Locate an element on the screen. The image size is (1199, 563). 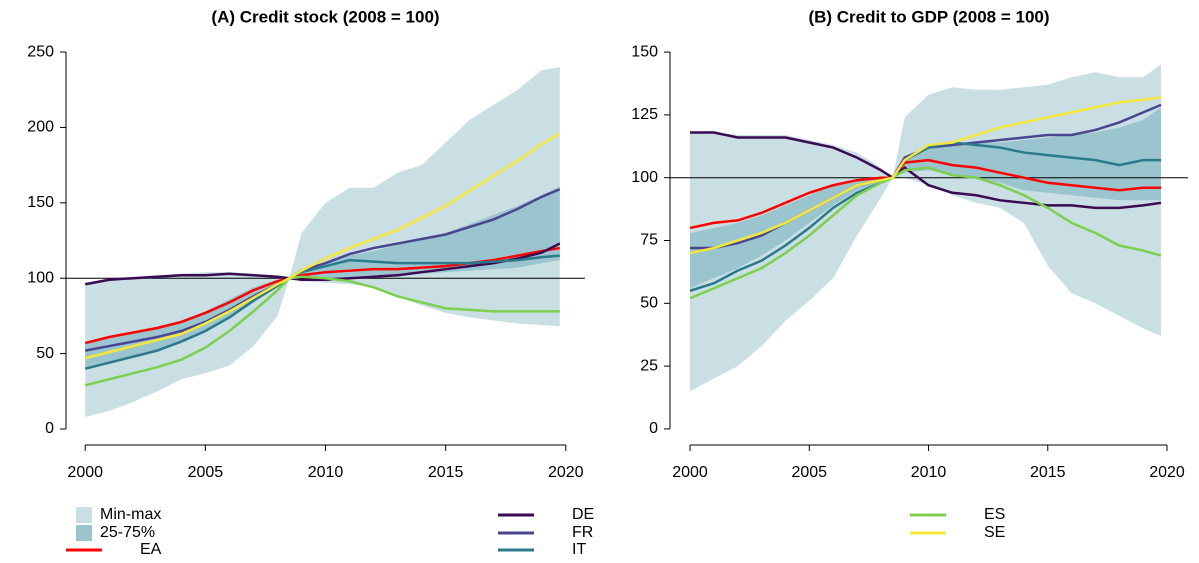
chart-title: (B) Credit to GDP (2008 = 100) is located at coordinates (928, 16).